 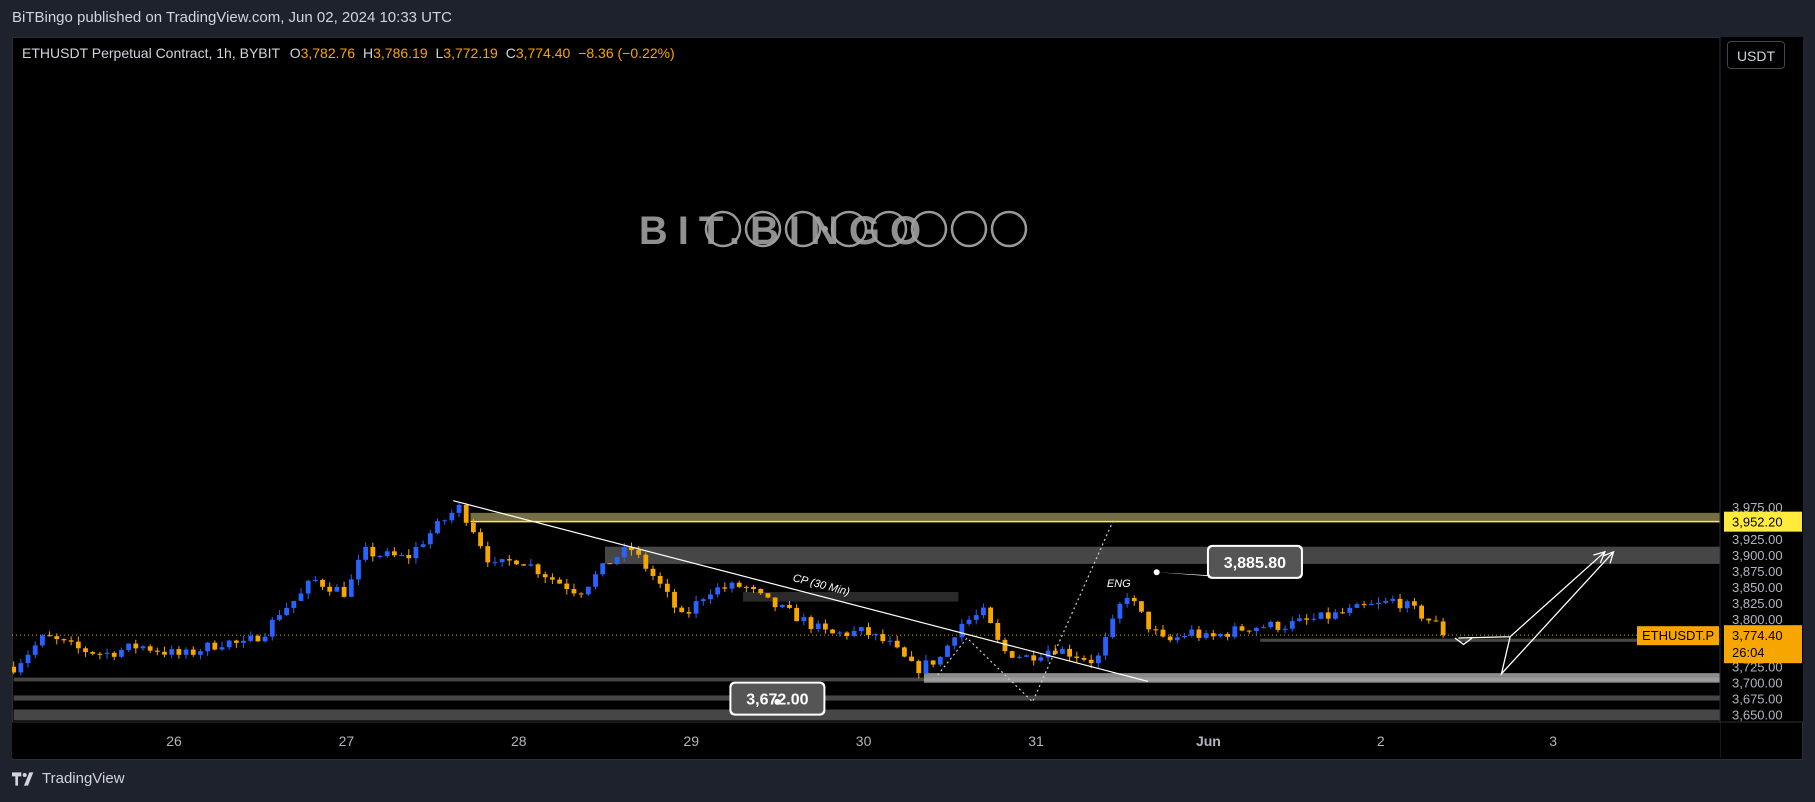 What do you see at coordinates (1678, 636) in the screenshot?
I see `symbol-tag` at bounding box center [1678, 636].